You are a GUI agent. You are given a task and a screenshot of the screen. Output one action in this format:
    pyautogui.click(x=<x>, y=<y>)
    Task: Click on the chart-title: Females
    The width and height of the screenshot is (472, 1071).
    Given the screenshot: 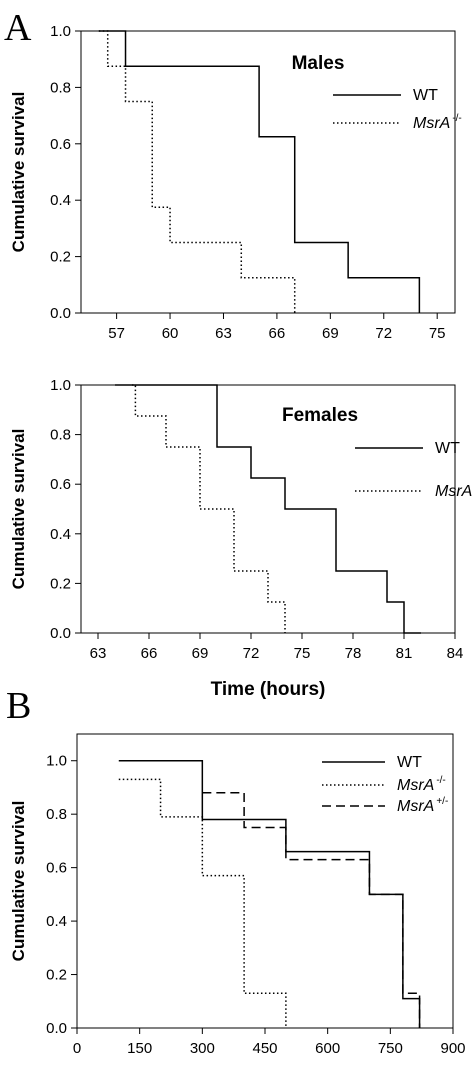 What is the action you would take?
    pyautogui.click(x=320, y=415)
    